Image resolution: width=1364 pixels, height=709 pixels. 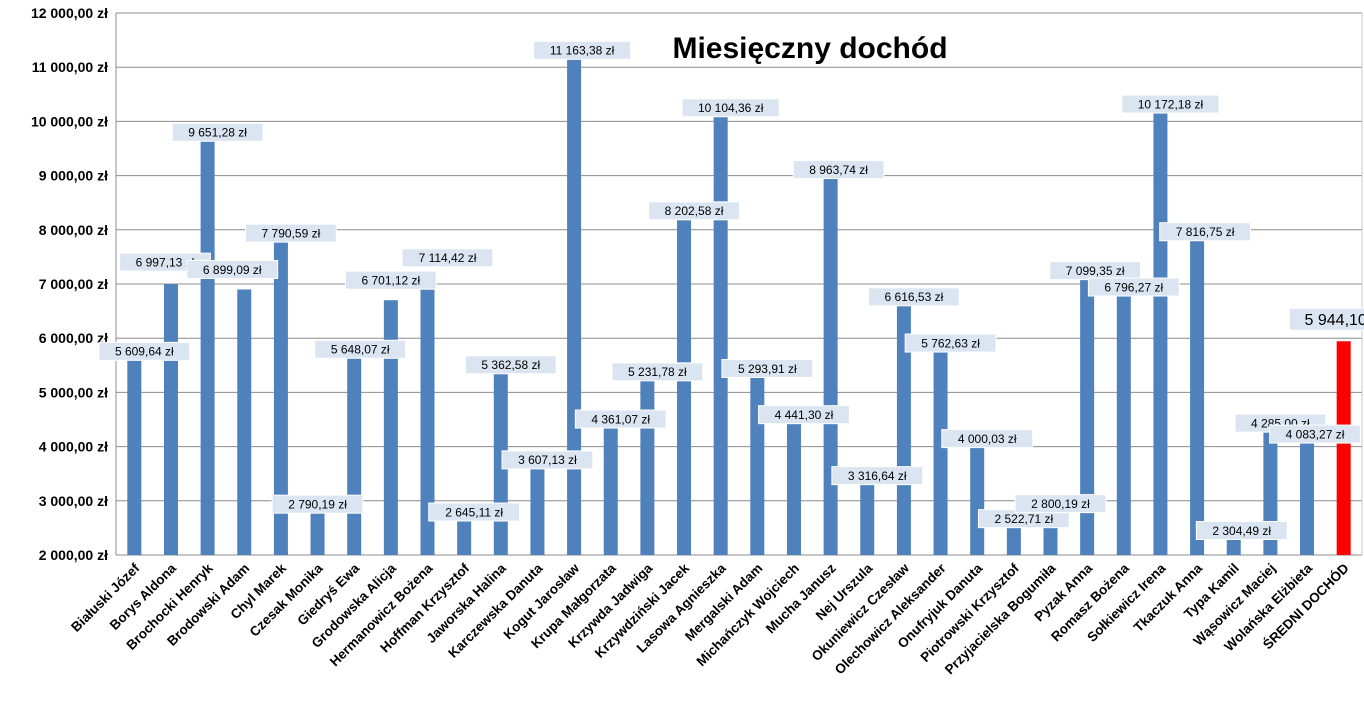 I want to click on data-label: 9 651,28 zł, so click(x=217, y=133).